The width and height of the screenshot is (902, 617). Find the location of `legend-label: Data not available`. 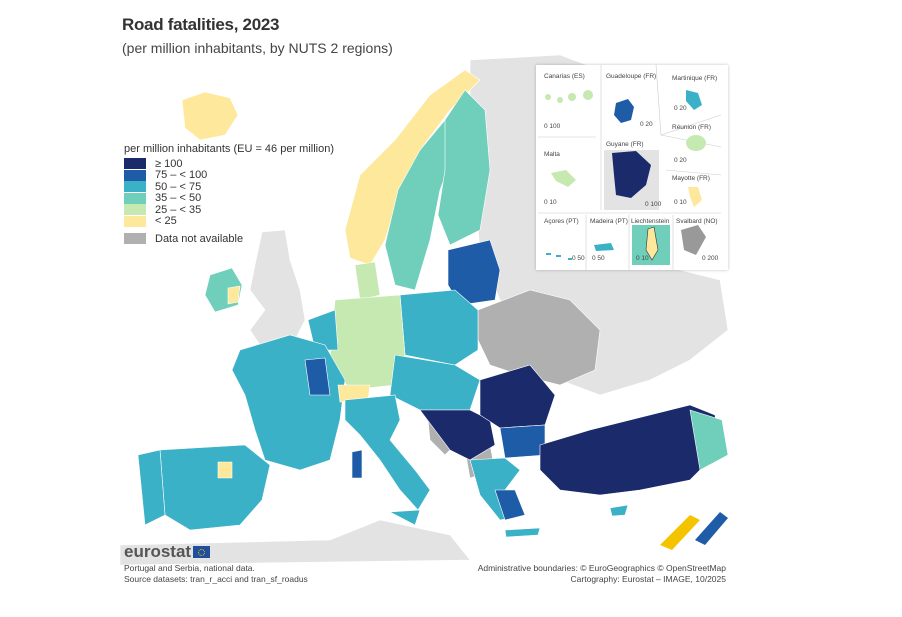

legend-label: Data not available is located at coordinates (199, 238).